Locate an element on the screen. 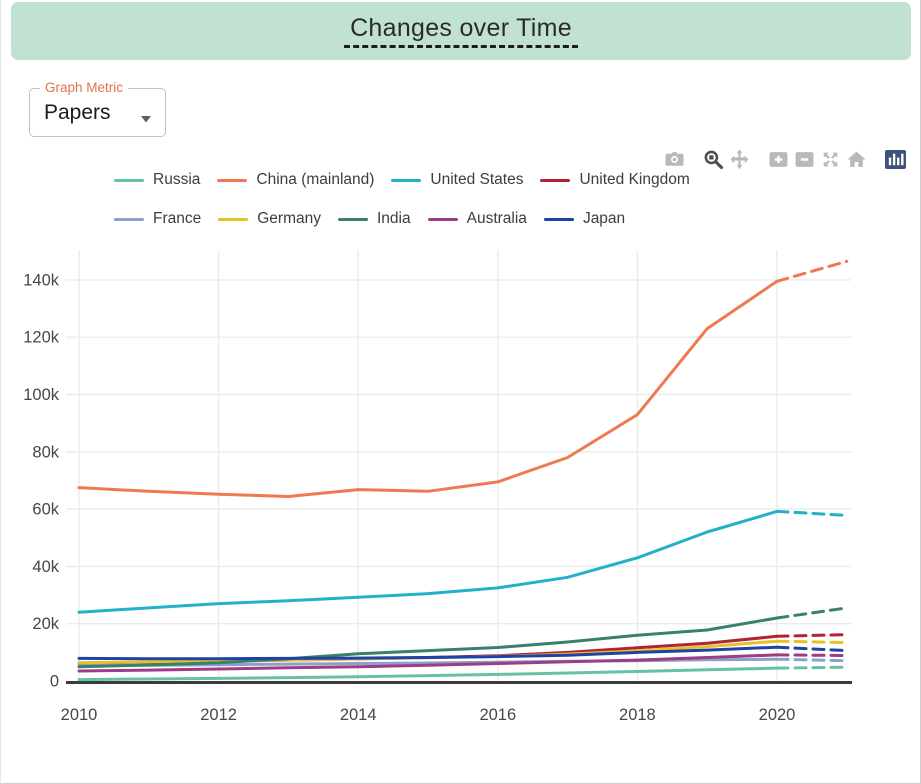 This screenshot has height=784, width=921. legend-label: India is located at coordinates (394, 218).